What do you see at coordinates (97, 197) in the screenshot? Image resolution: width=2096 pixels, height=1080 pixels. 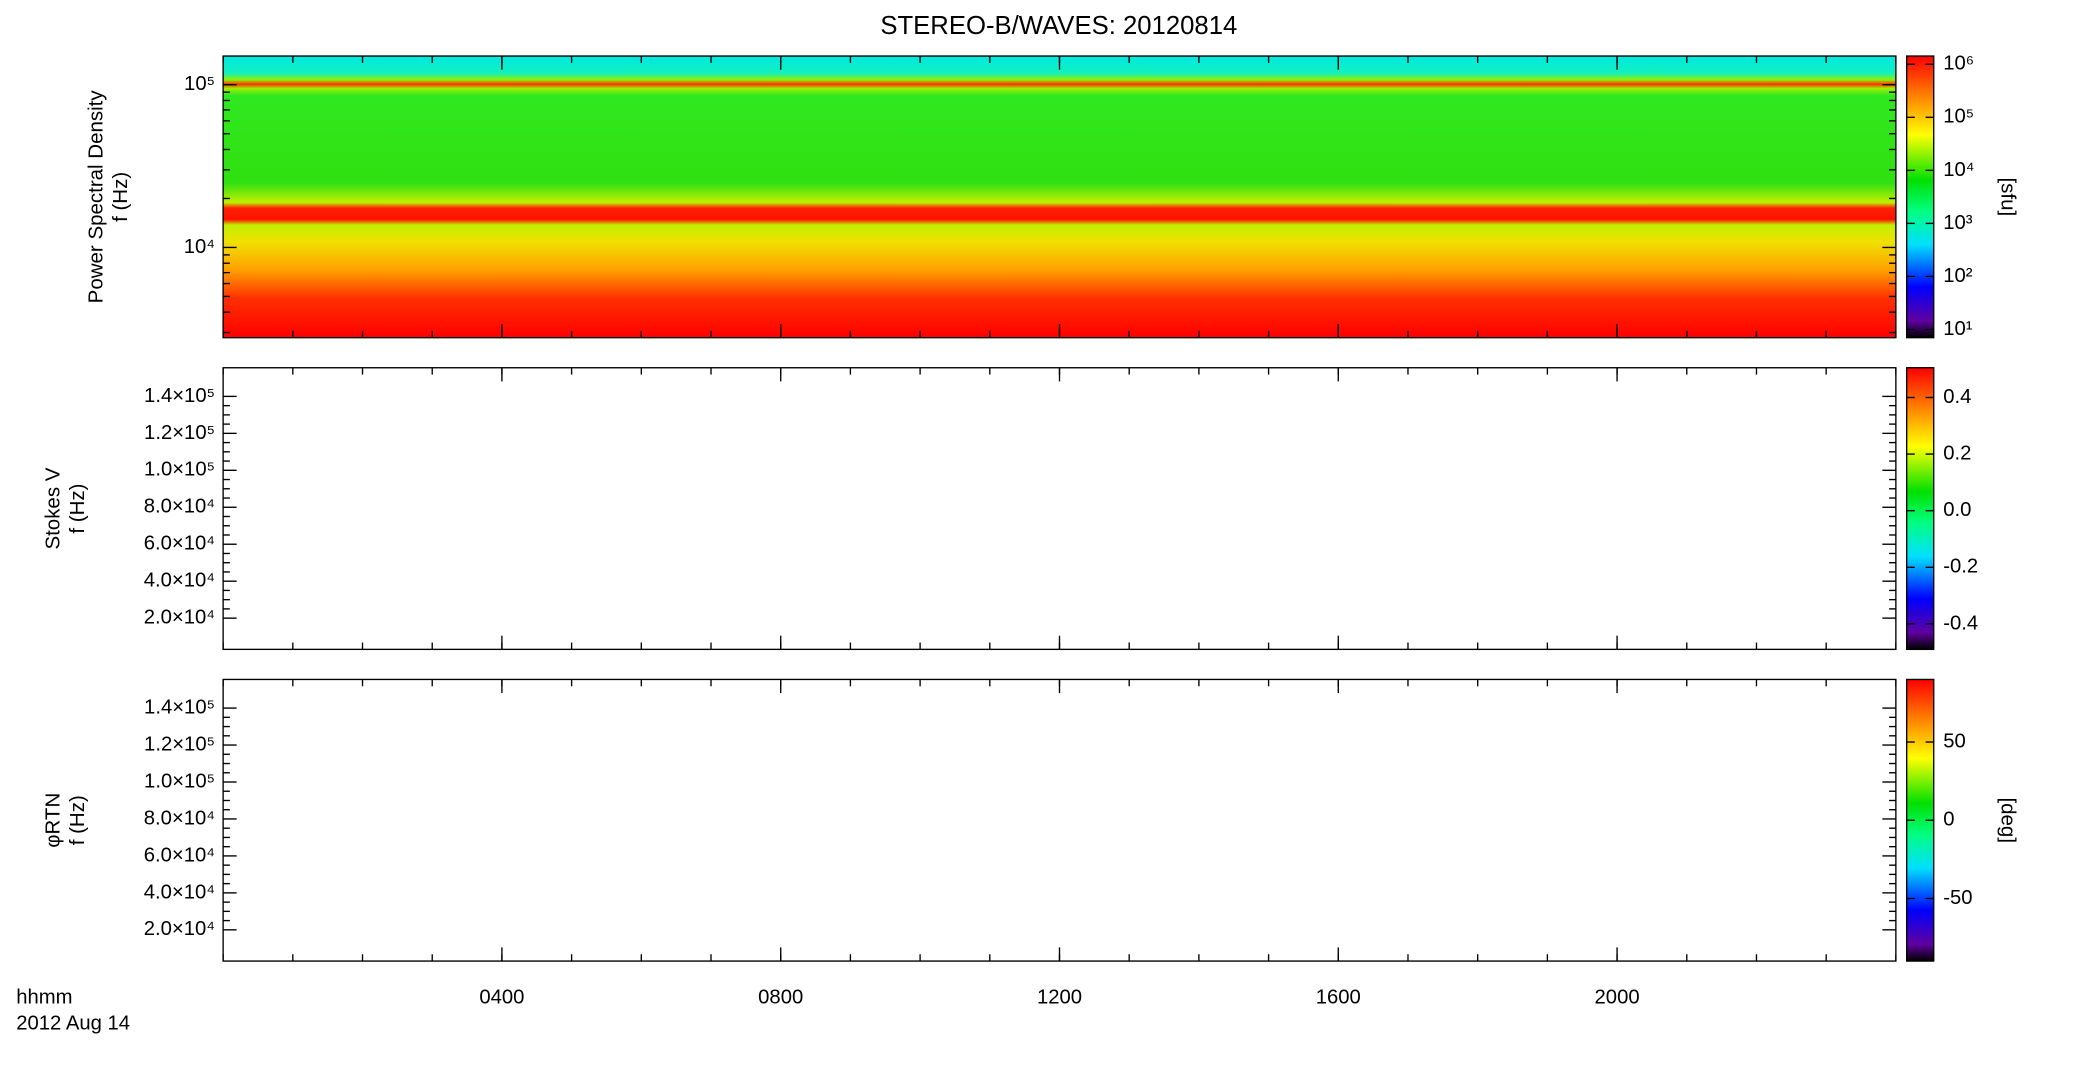 I see `y-axis-label: Power Spectral Density` at bounding box center [97, 197].